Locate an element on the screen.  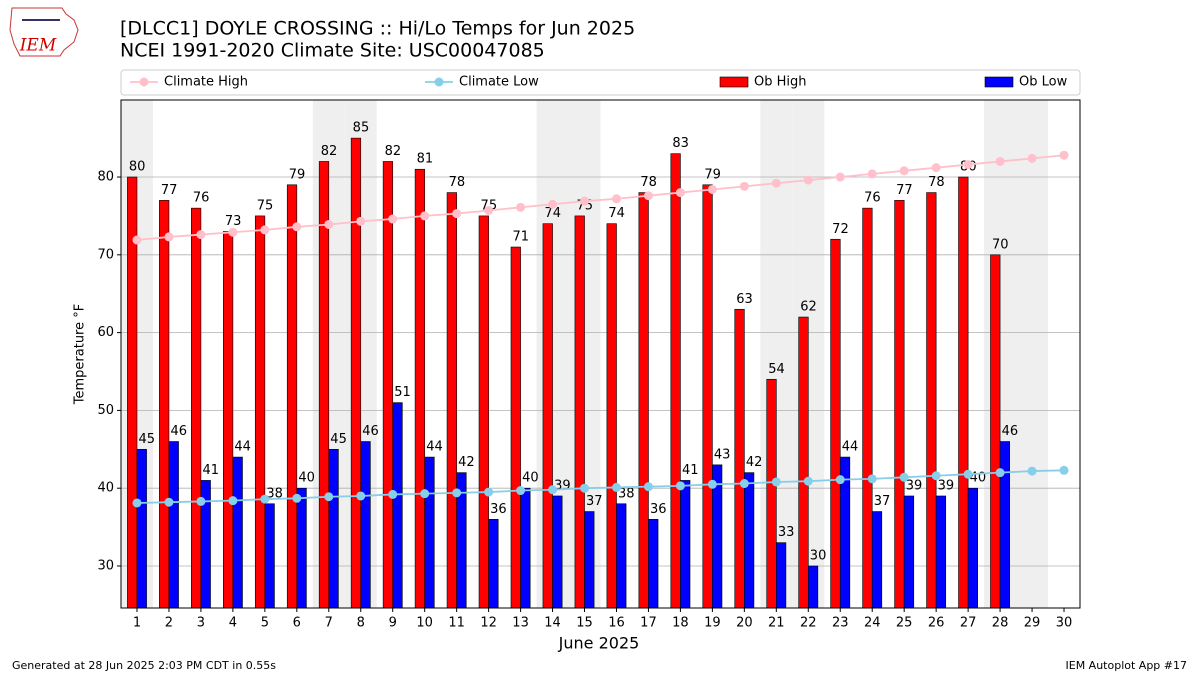
y-tick-label: 40 is located at coordinates (105, 488).